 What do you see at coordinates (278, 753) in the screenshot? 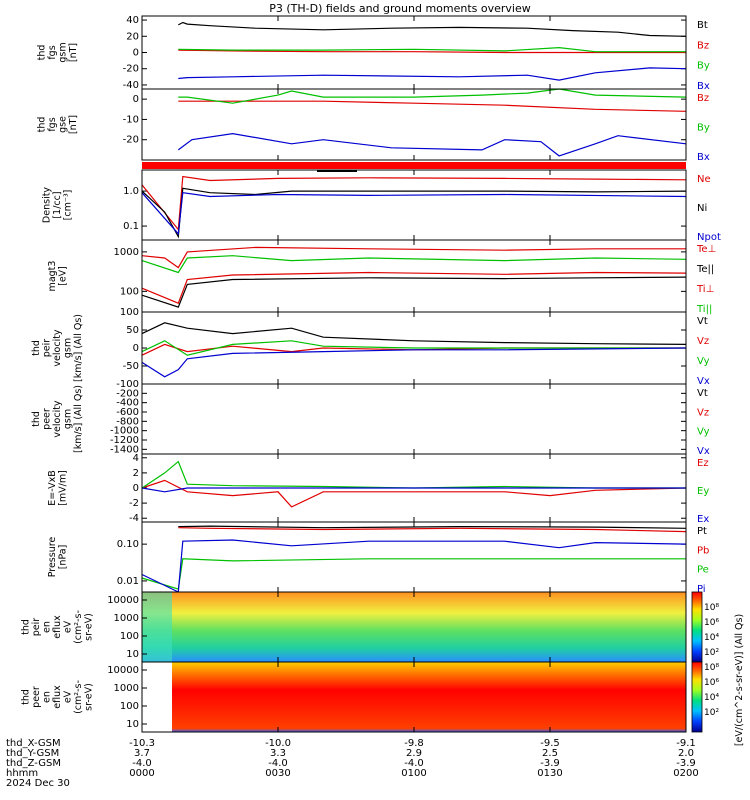
I see `x-tick-value: 3.3` at bounding box center [278, 753].